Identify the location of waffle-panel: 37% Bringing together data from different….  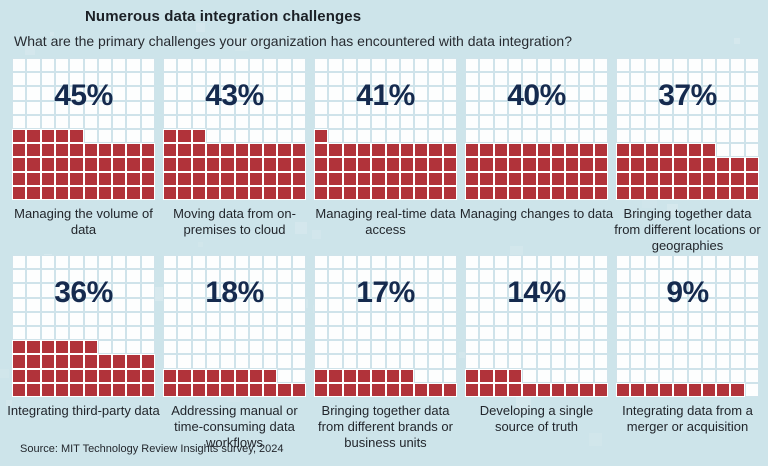
(687, 156).